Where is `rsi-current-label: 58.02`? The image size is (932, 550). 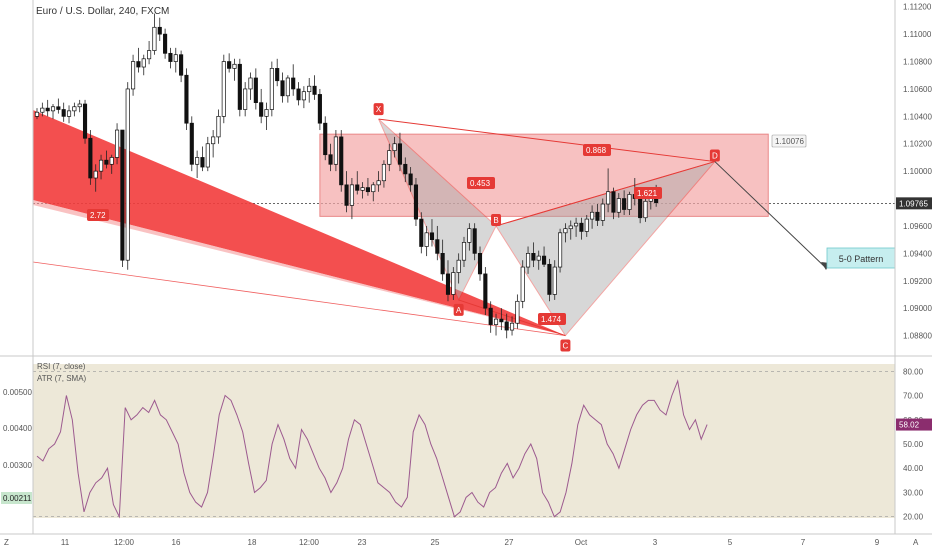
rsi-current-label: 58.02 is located at coordinates (909, 425).